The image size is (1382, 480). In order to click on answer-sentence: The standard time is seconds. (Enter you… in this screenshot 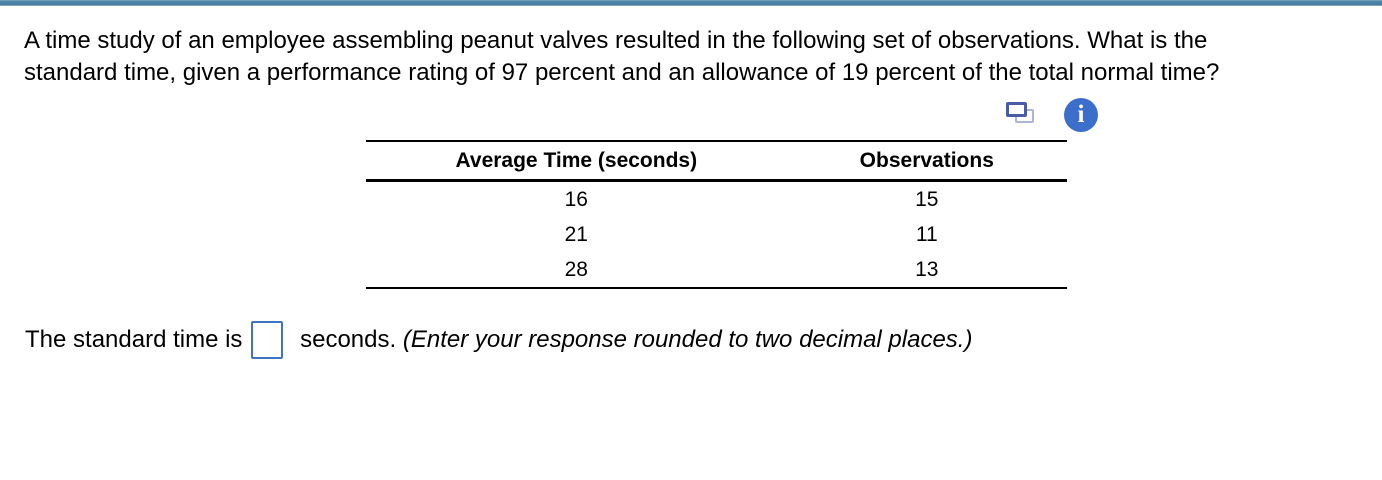, I will do `click(498, 340)`.